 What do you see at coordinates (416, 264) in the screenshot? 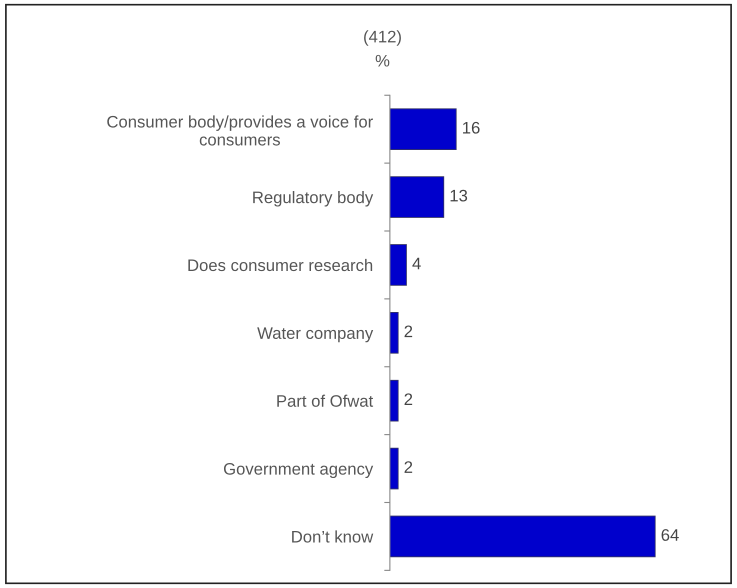
I see `data-label: 4` at bounding box center [416, 264].